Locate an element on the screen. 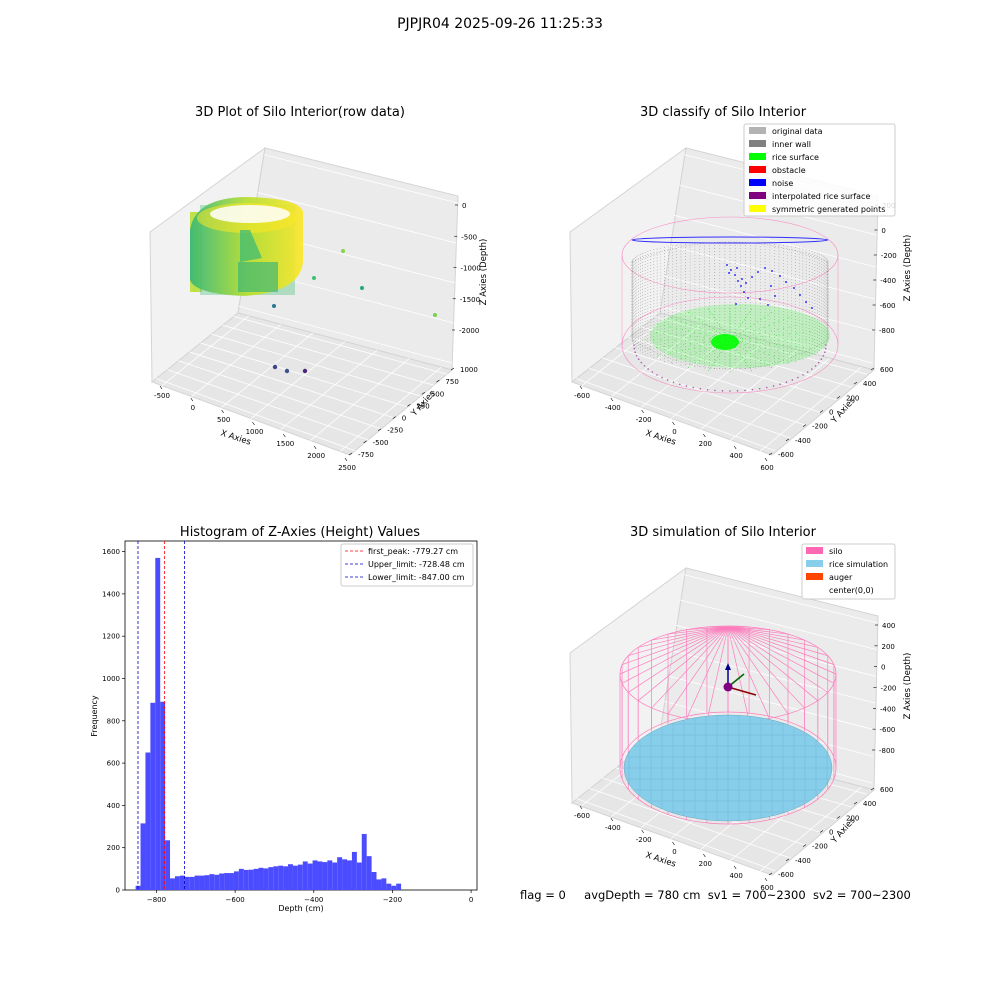 The width and height of the screenshot is (1000, 1000). z-tick-label: -400 is located at coordinates (888, 281).